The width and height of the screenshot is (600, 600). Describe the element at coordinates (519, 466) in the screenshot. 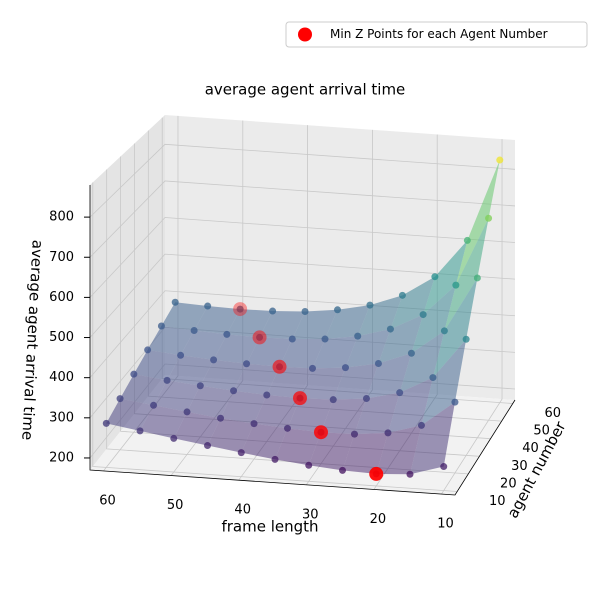

I see `y-tick-label: 30` at that location.